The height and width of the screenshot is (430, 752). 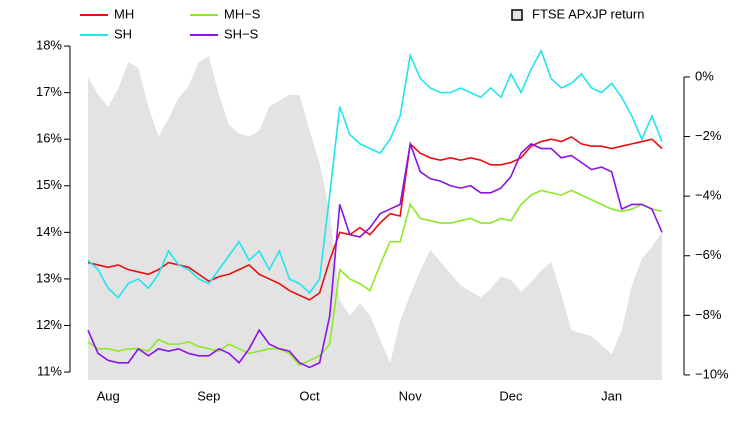 I want to click on legend-label: SH, so click(x=123, y=33).